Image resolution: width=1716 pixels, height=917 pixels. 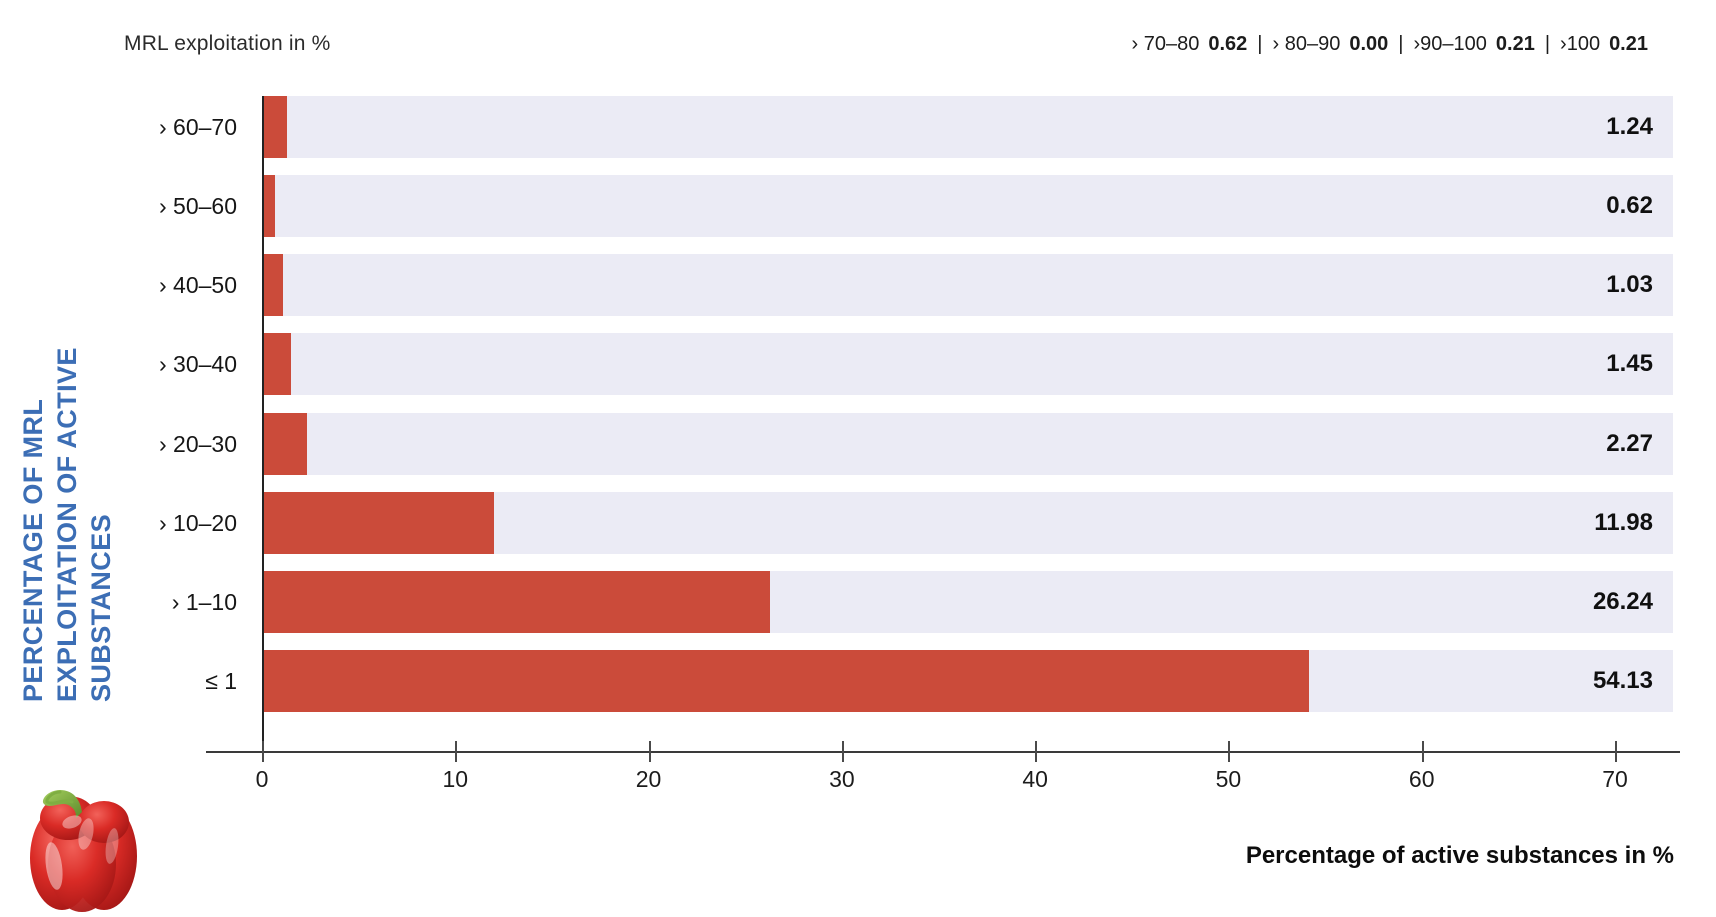 I want to click on bar-row: › 30–40 1.45, so click(x=901, y=364).